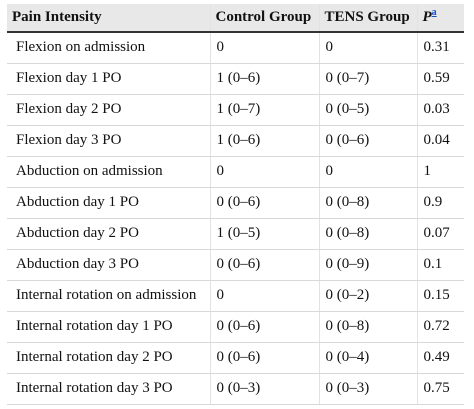 The height and width of the screenshot is (409, 474). I want to click on row-label: Internal rotation day 2 PO, so click(108, 358).